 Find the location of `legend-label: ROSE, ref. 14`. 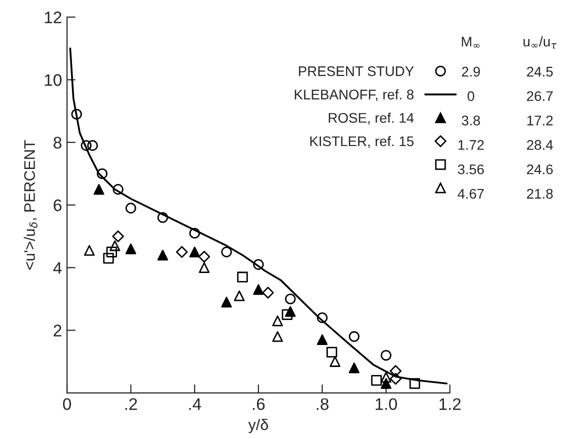

legend-label: ROSE, ref. 14 is located at coordinates (371, 118).